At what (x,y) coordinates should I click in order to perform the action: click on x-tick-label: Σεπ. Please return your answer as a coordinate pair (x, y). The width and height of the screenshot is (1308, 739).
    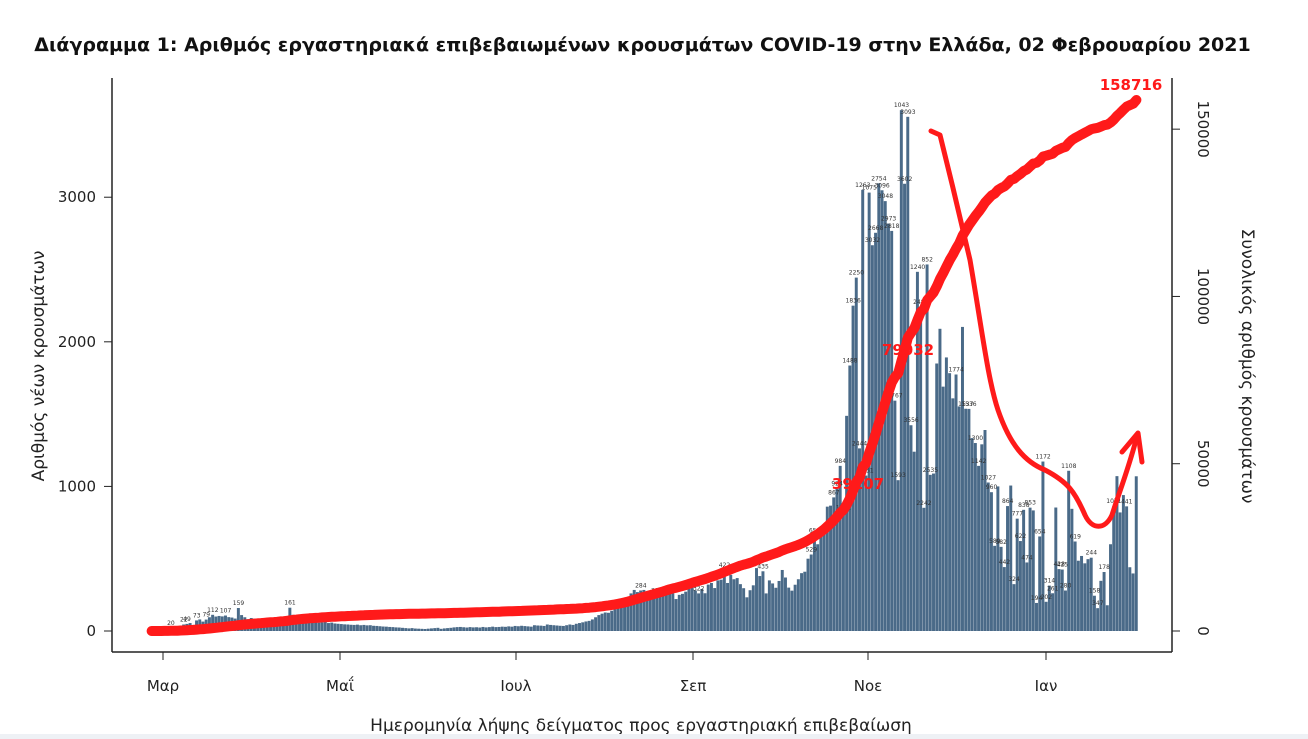
    Looking at the image, I should click on (693, 686).